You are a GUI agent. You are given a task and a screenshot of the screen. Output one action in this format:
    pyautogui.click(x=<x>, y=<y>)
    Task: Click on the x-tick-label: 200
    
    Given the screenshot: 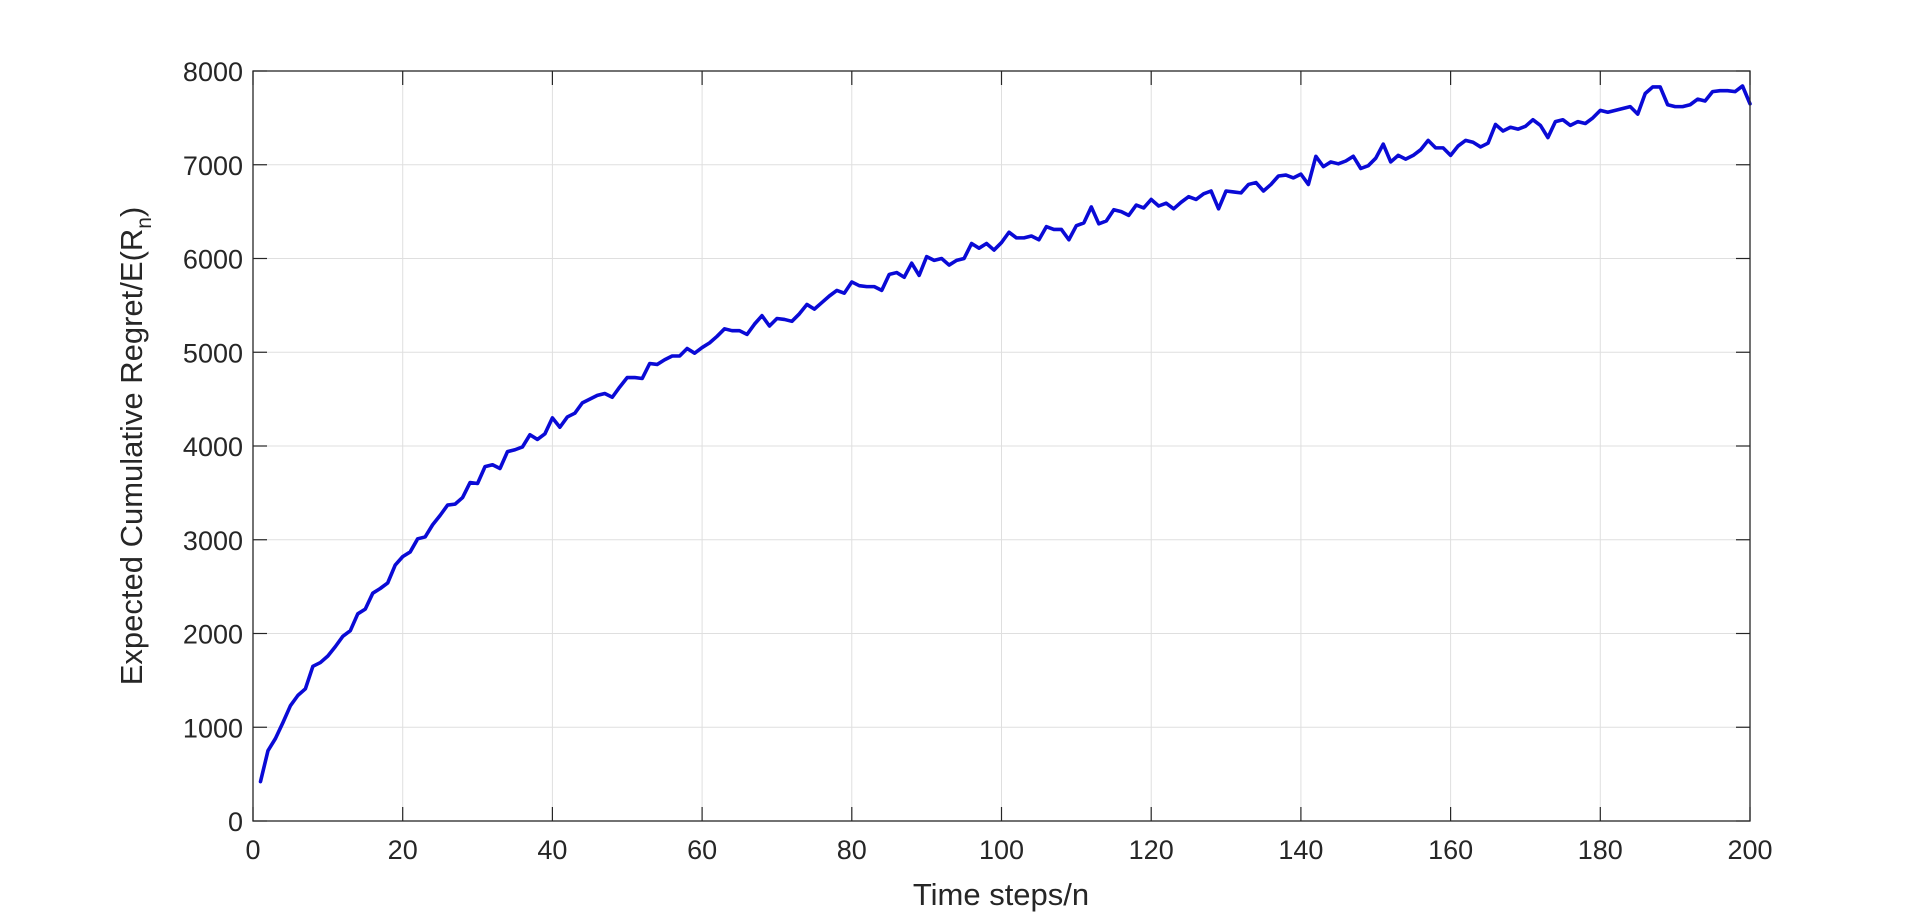 What is the action you would take?
    pyautogui.click(x=1749, y=850)
    